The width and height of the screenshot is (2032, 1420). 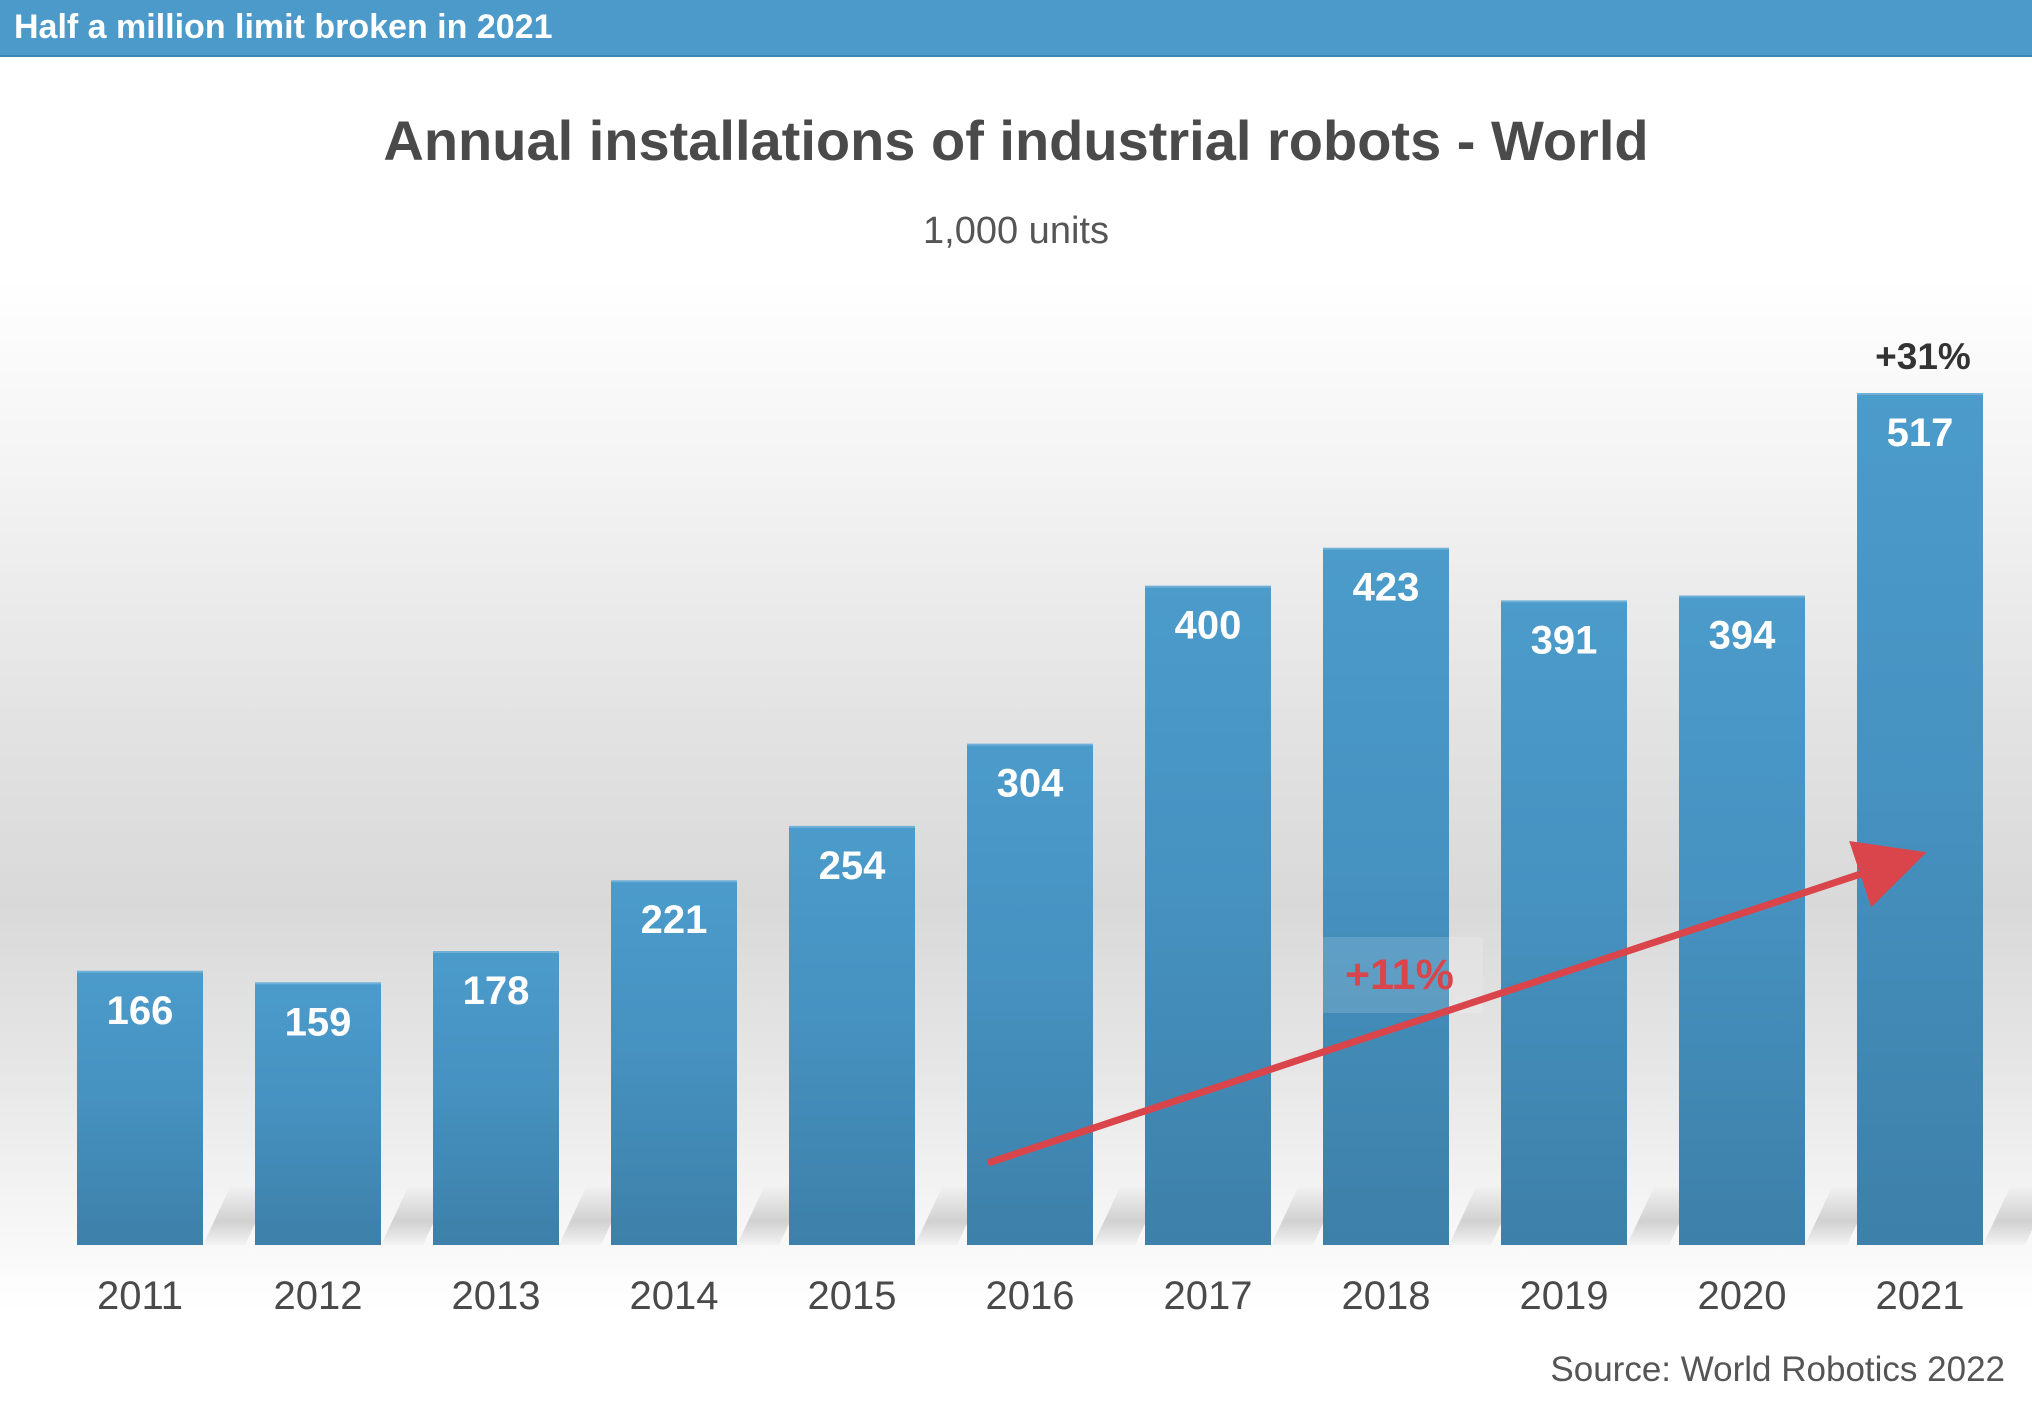 What do you see at coordinates (140, 1011) in the screenshot?
I see `data-label-2011: 166` at bounding box center [140, 1011].